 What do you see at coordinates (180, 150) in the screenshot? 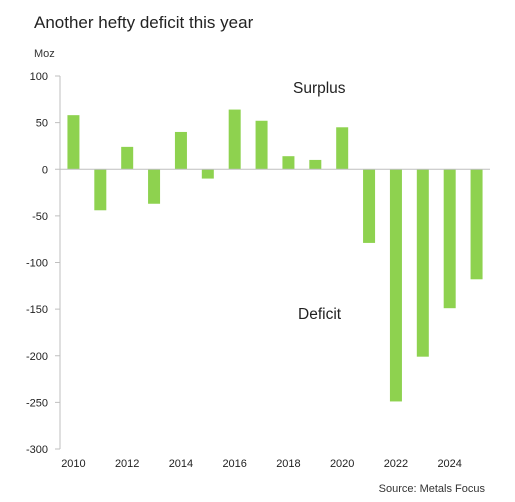
I see `bar-2014` at bounding box center [180, 150].